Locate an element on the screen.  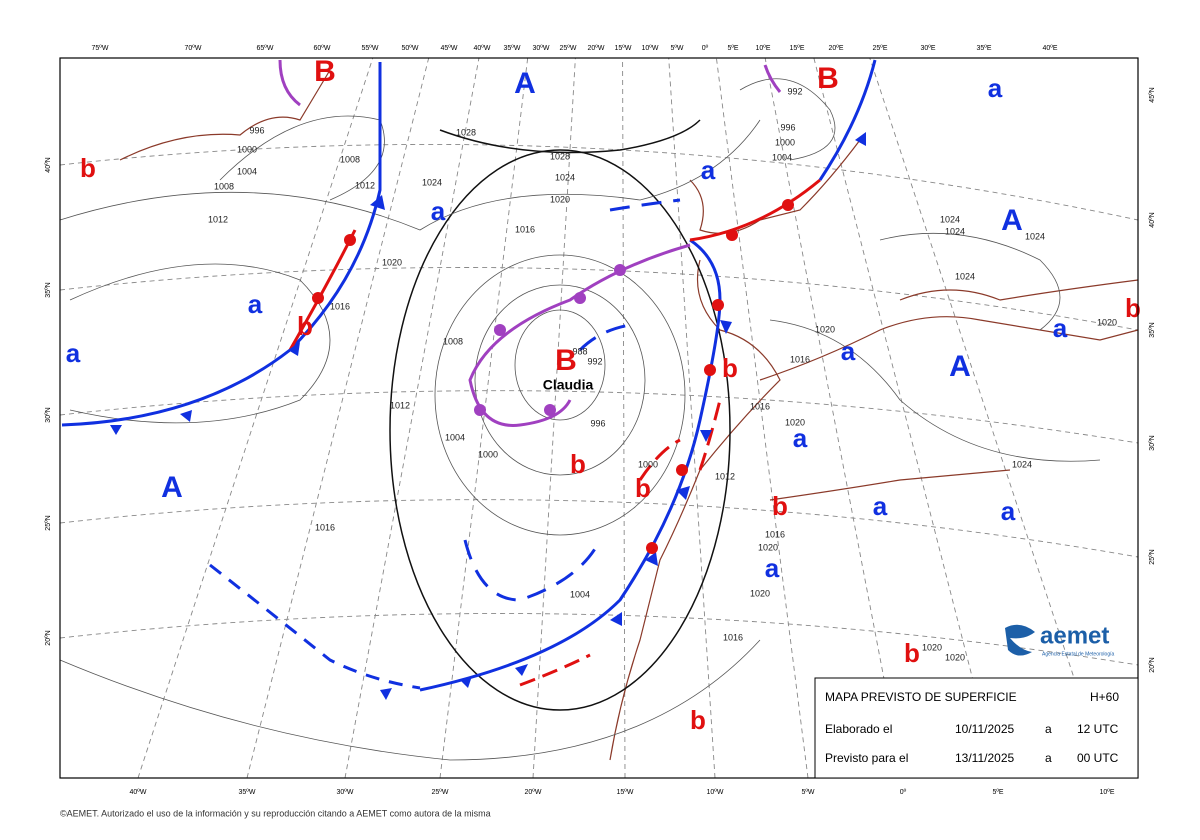
info-label: Elaborado el is located at coordinates (858, 729).